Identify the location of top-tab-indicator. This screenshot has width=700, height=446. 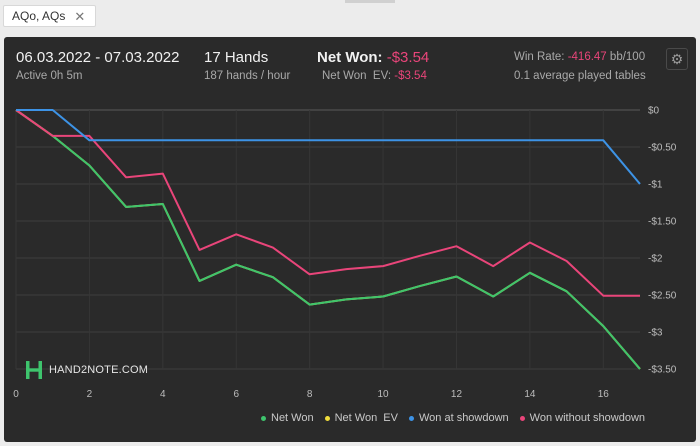
(370, 1).